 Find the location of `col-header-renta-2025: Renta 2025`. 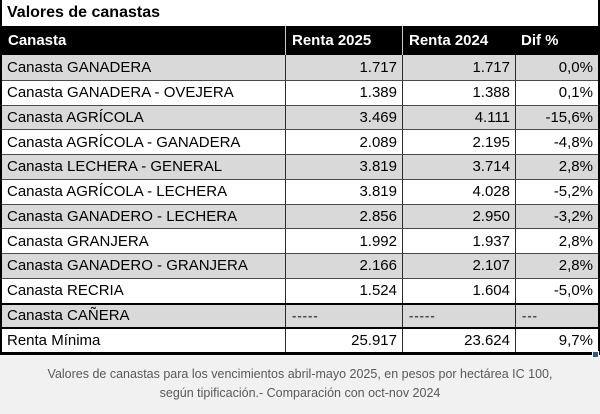

col-header-renta-2025: Renta 2025 is located at coordinates (343, 40).